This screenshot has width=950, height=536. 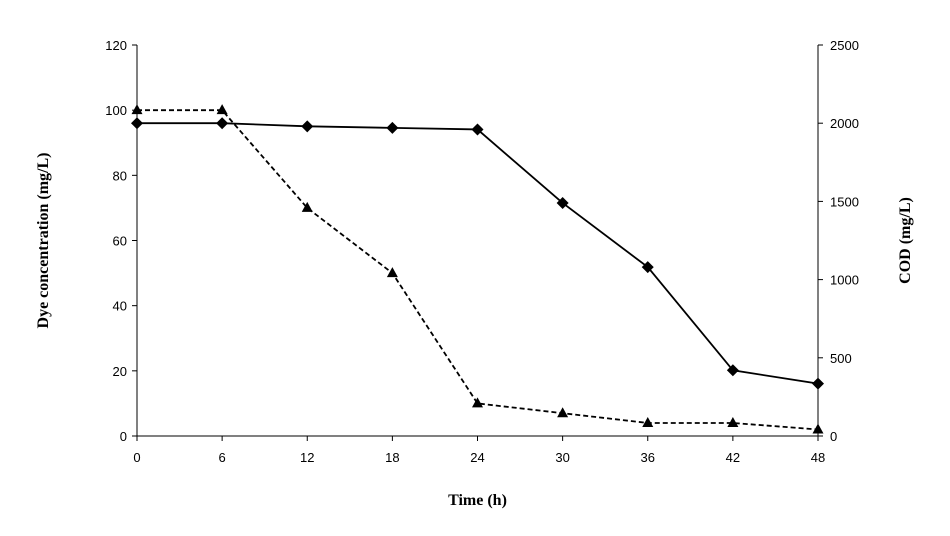 I want to click on left-tick-label: 120, so click(x=116, y=45).